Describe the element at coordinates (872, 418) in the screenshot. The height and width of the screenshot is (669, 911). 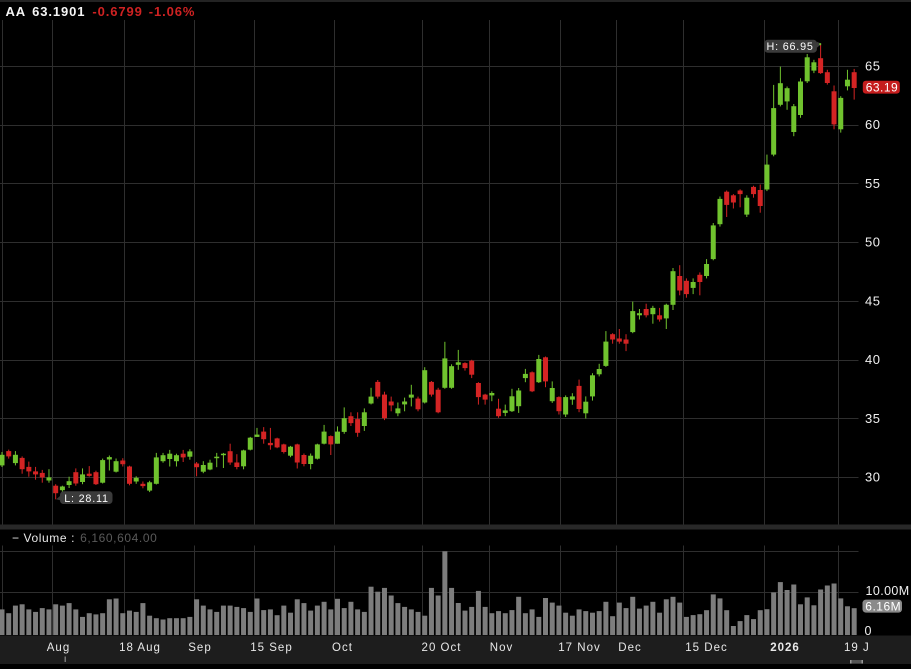
I see `svg-text: 35` at that location.